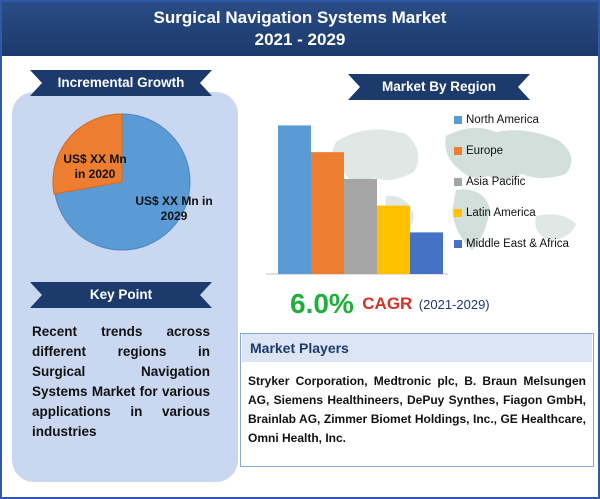  I want to click on cagr-label: CAGR, so click(387, 303).